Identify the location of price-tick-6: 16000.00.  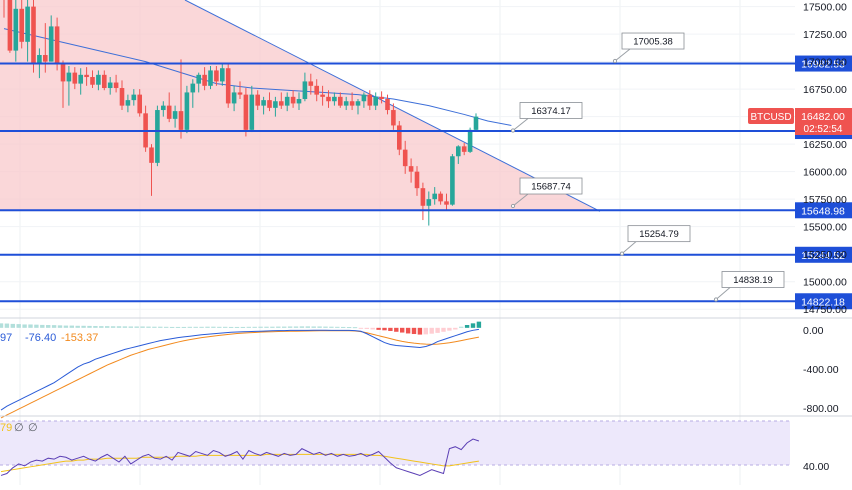
(825, 173).